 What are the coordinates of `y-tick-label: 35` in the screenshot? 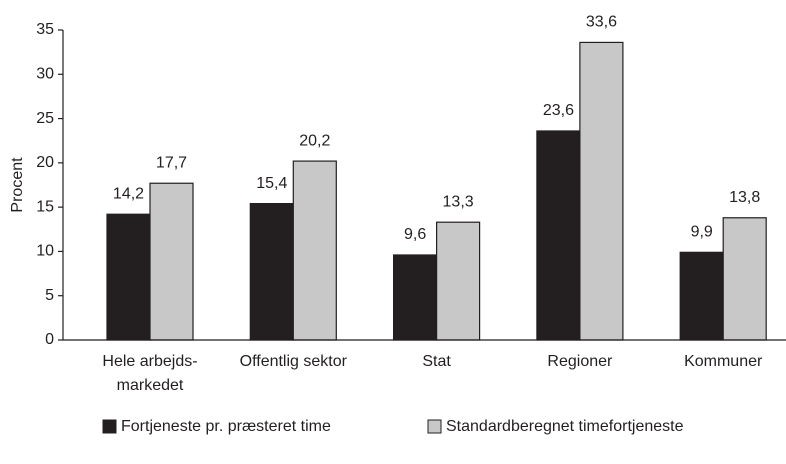 It's located at (45, 29).